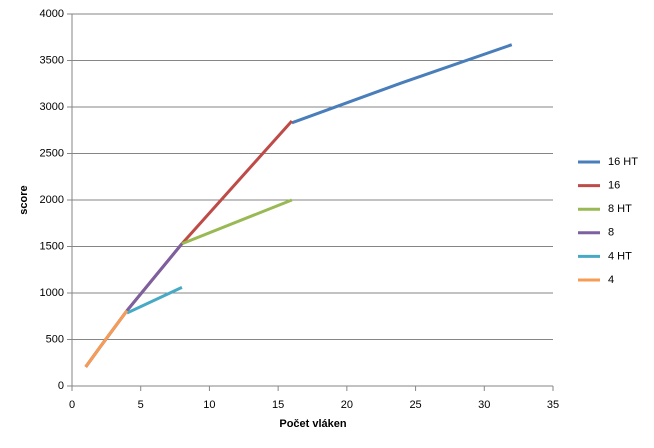 Image resolution: width=654 pixels, height=448 pixels. I want to click on legend-label: 8, so click(611, 233).